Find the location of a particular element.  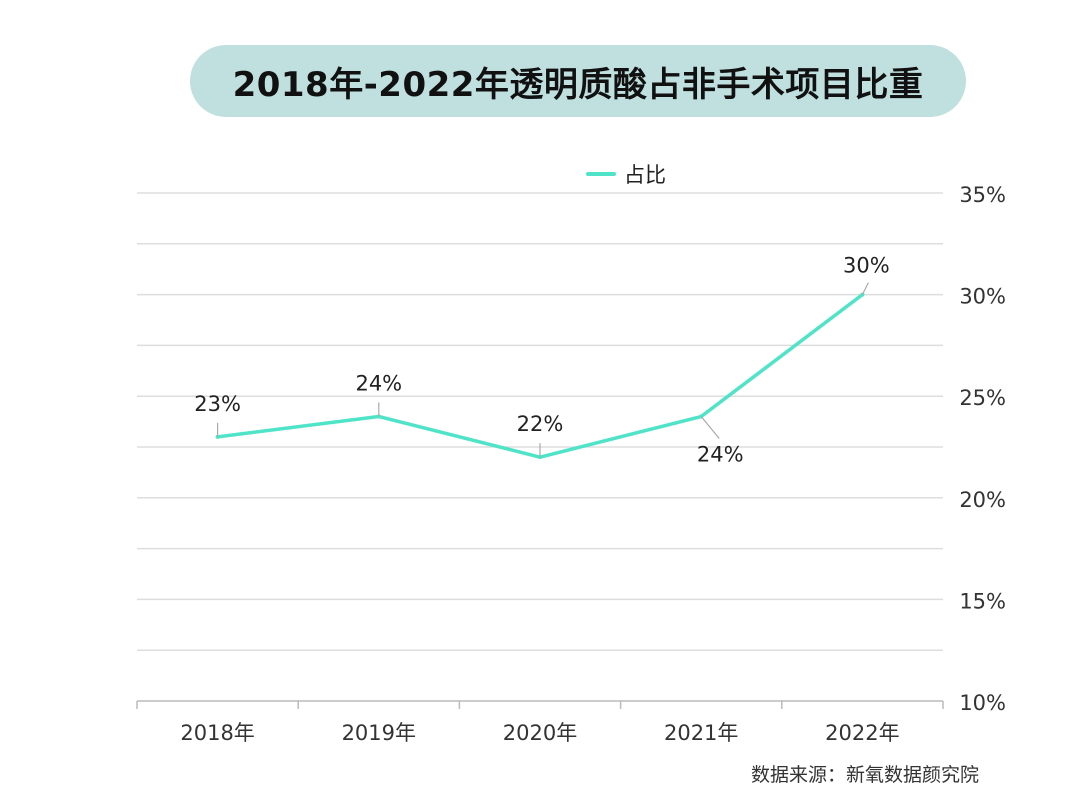

data-label: 22% is located at coordinates (540, 424).